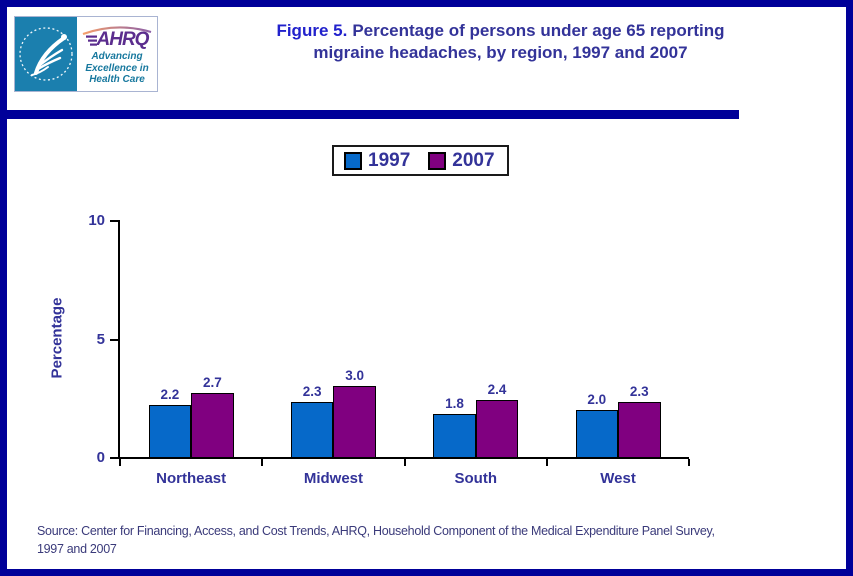  I want to click on bar-1997-west, so click(597, 433).